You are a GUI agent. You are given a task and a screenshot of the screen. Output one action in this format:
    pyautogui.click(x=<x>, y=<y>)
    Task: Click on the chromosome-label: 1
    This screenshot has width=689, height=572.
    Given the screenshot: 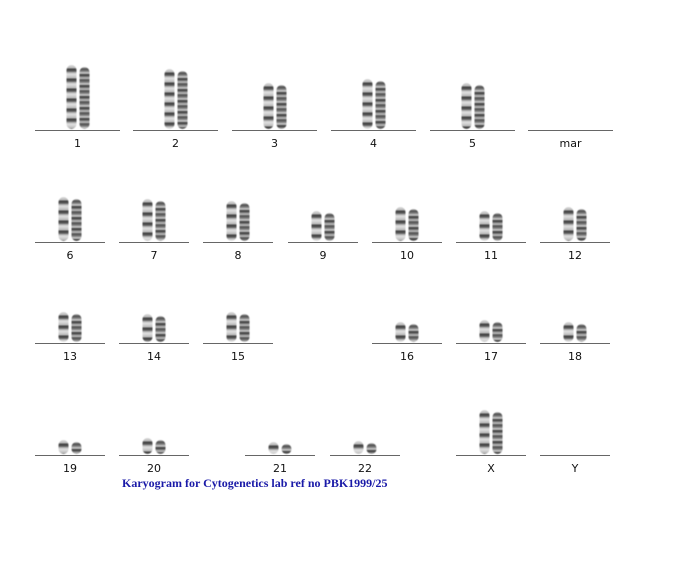 What is the action you would take?
    pyautogui.click(x=77, y=143)
    